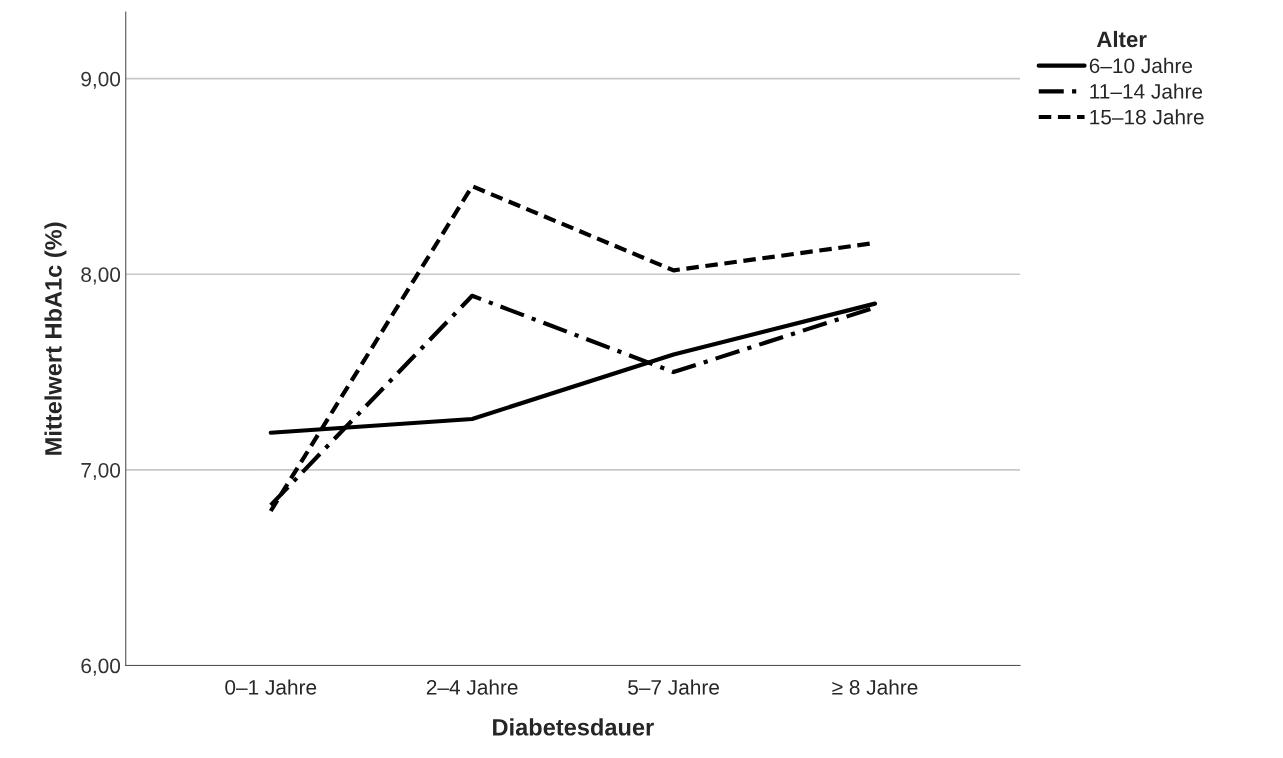 The height and width of the screenshot is (758, 1283). I want to click on x-tick-label: 5–7 Jahre, so click(673, 687).